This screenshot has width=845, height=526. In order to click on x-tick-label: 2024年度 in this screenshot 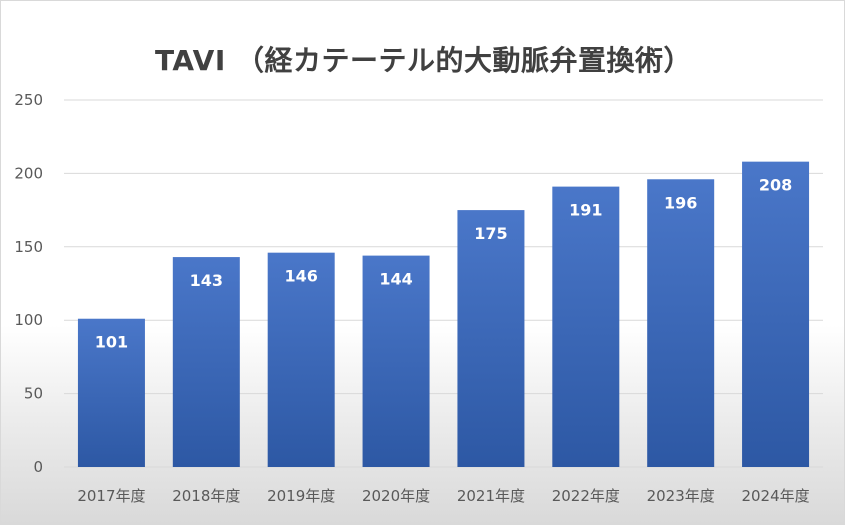, I will do `click(775, 496)`.